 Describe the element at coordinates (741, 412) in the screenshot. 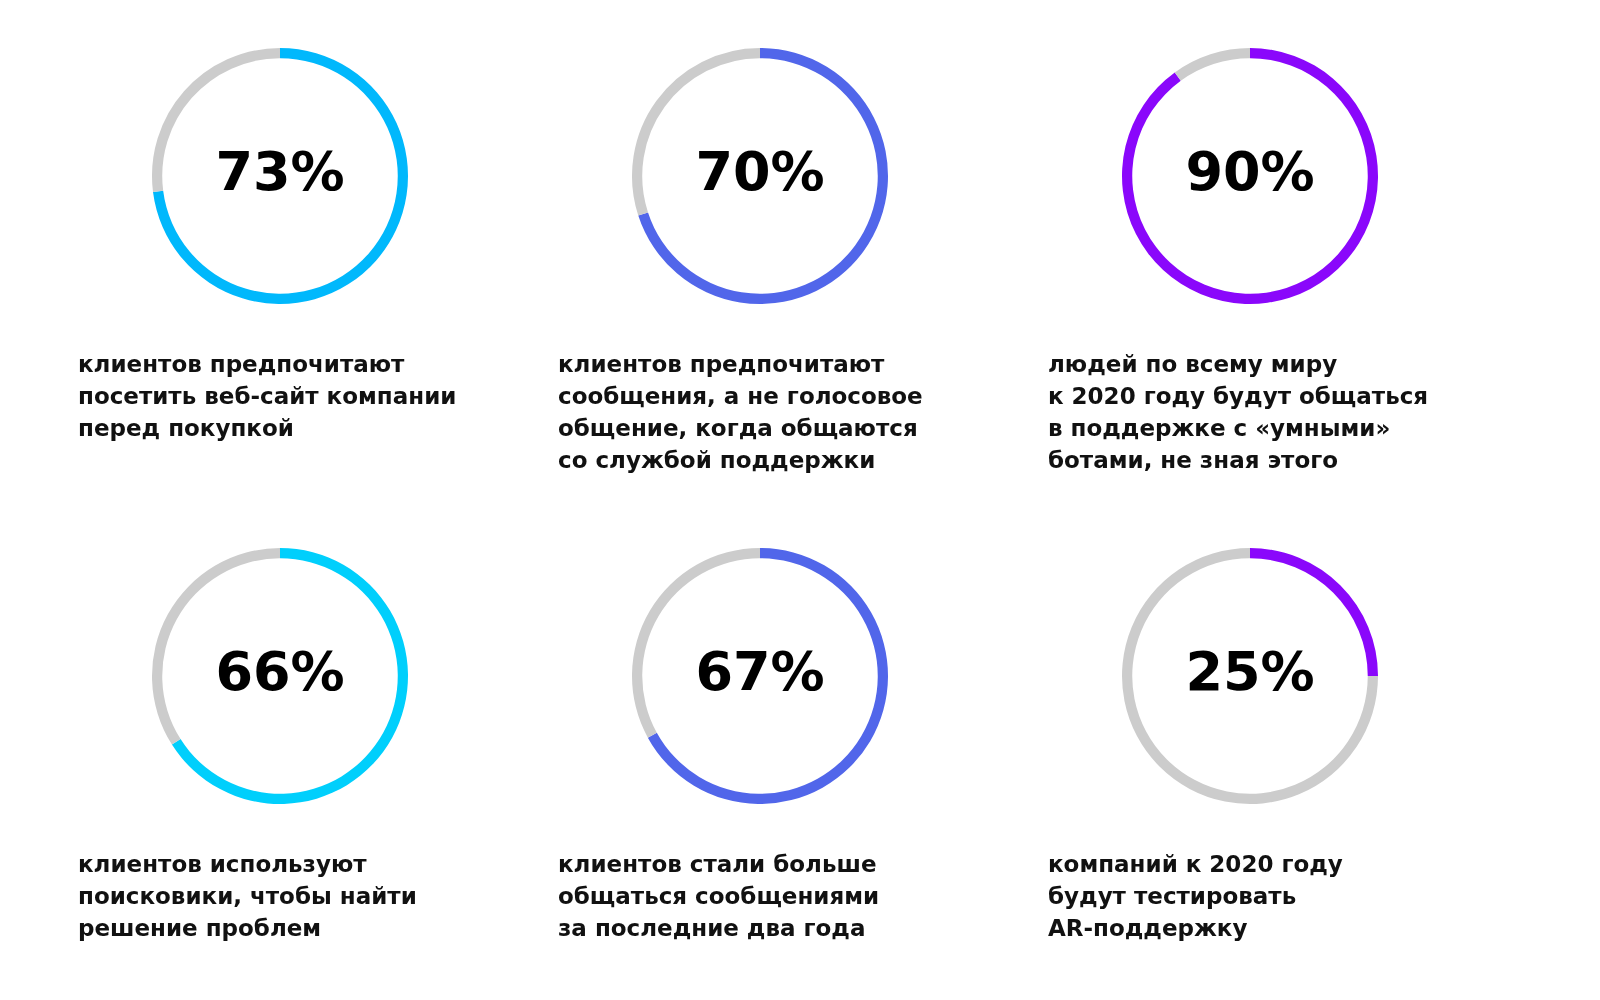

I see `text: клиентов предпочитают сообщения, а не голосовое общение, когда общаются со службой поддержки` at that location.